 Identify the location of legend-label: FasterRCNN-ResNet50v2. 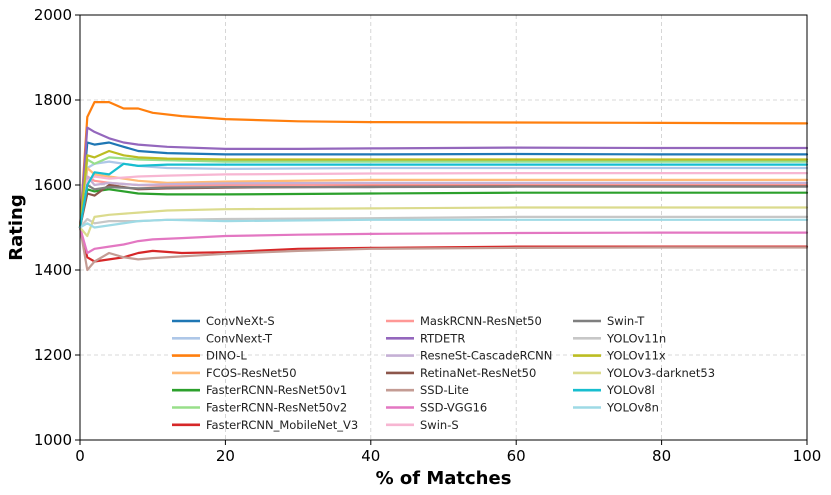
(276, 408).